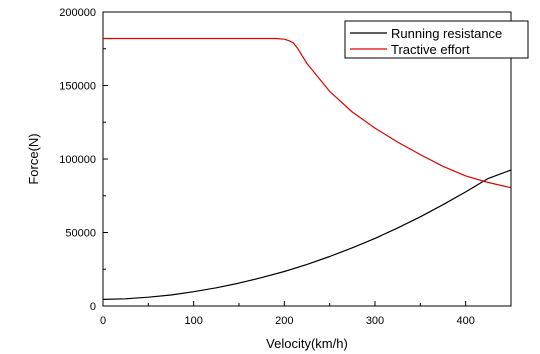  I want to click on x-axis-ticks: 0 100 200 300 400, so click(287, 314).